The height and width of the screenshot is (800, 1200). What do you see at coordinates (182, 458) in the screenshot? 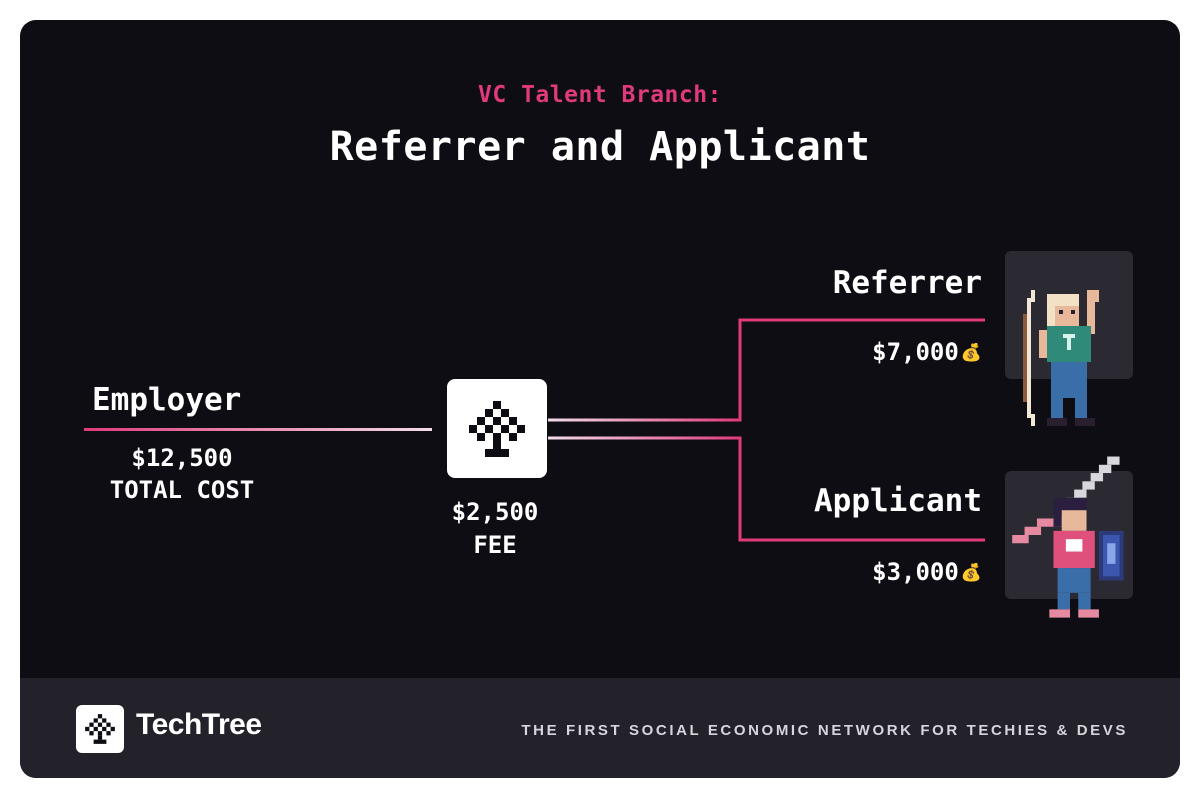
I see `employer-amount: $12,500` at bounding box center [182, 458].